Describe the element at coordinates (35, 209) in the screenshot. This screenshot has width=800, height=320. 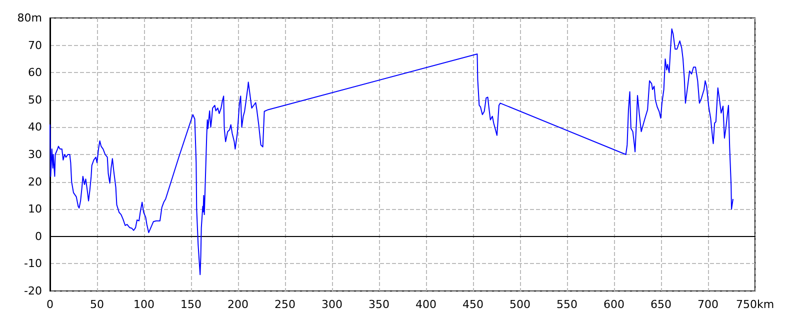
I see `y-tick-label: 10` at that location.